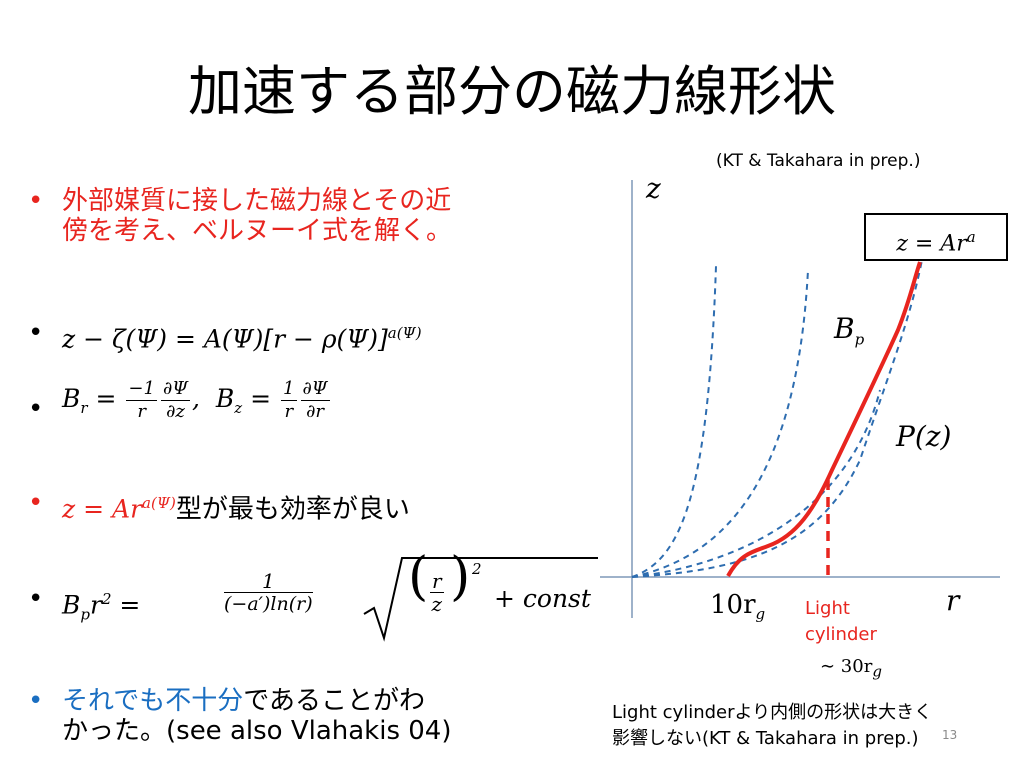  I want to click on const-term: + const, so click(542, 598).